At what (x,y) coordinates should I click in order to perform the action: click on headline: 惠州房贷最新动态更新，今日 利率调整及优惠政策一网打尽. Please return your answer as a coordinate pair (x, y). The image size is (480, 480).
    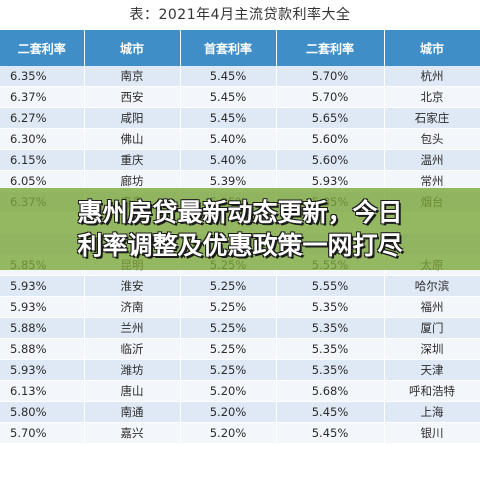
    Looking at the image, I should click on (240, 229).